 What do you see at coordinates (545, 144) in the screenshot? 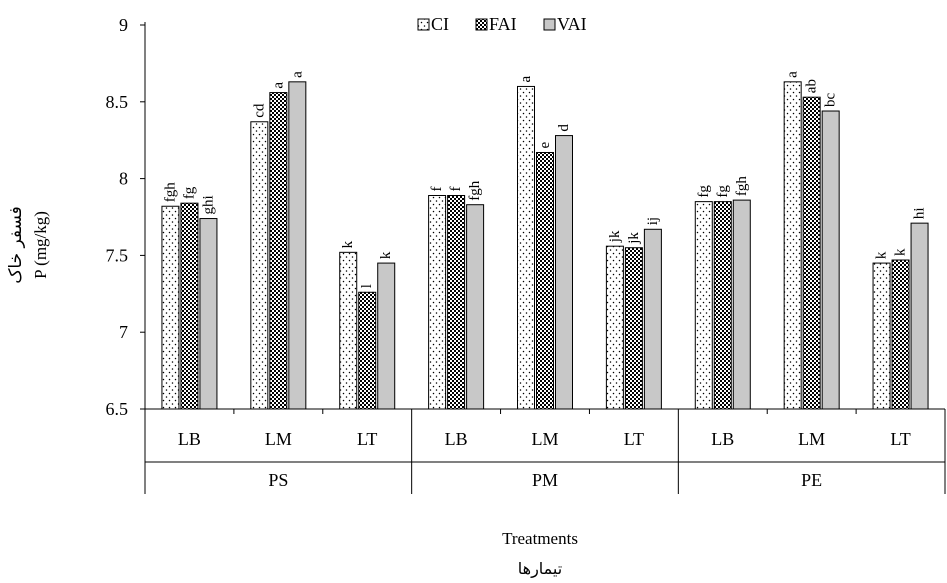
I see `bar-letter-label: e` at bounding box center [545, 144].